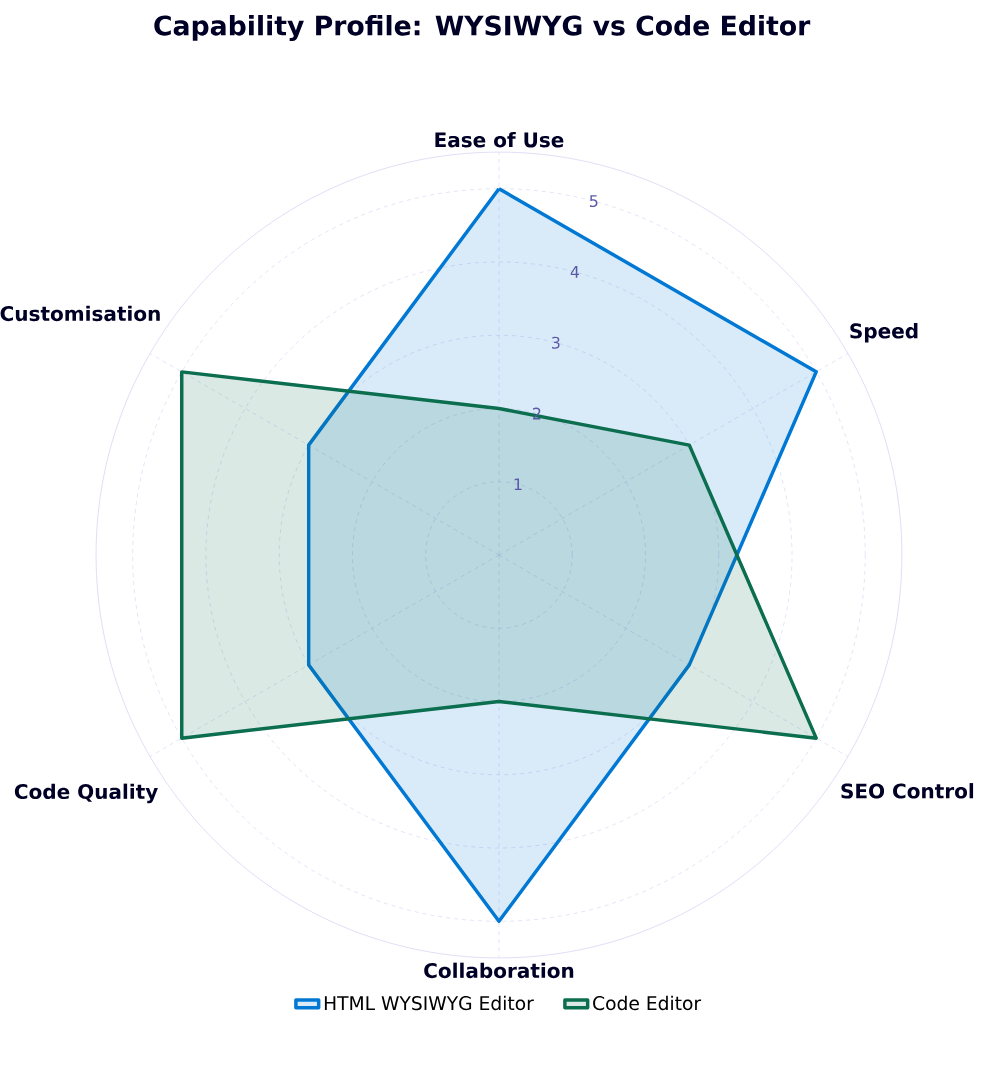 The width and height of the screenshot is (982, 1082). I want to click on spoke-label: Speed, so click(884, 333).